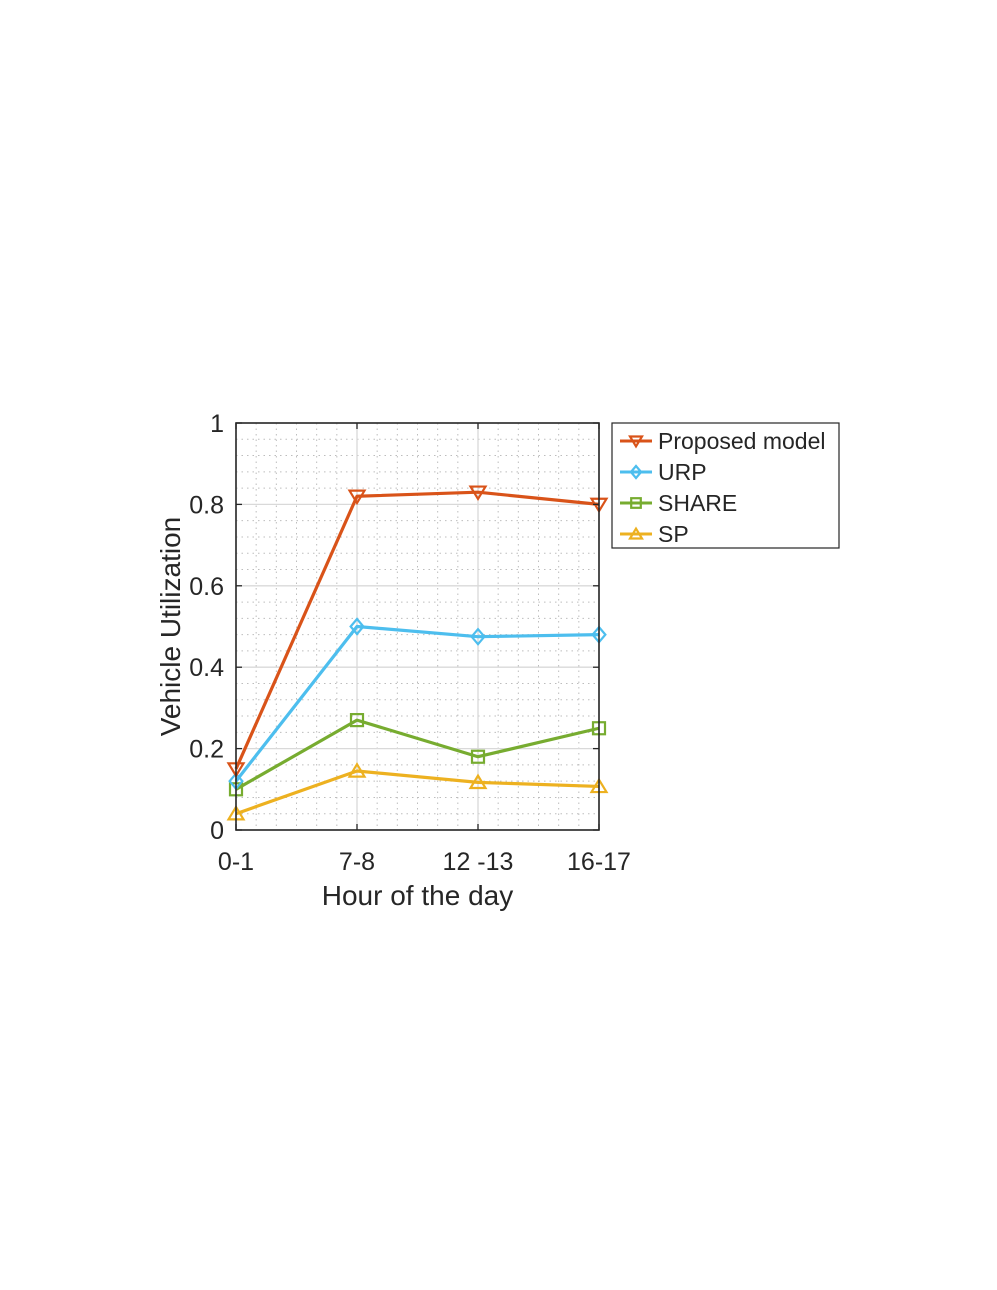 This screenshot has height=1290, width=997. I want to click on legend-item: URP, so click(663, 472).